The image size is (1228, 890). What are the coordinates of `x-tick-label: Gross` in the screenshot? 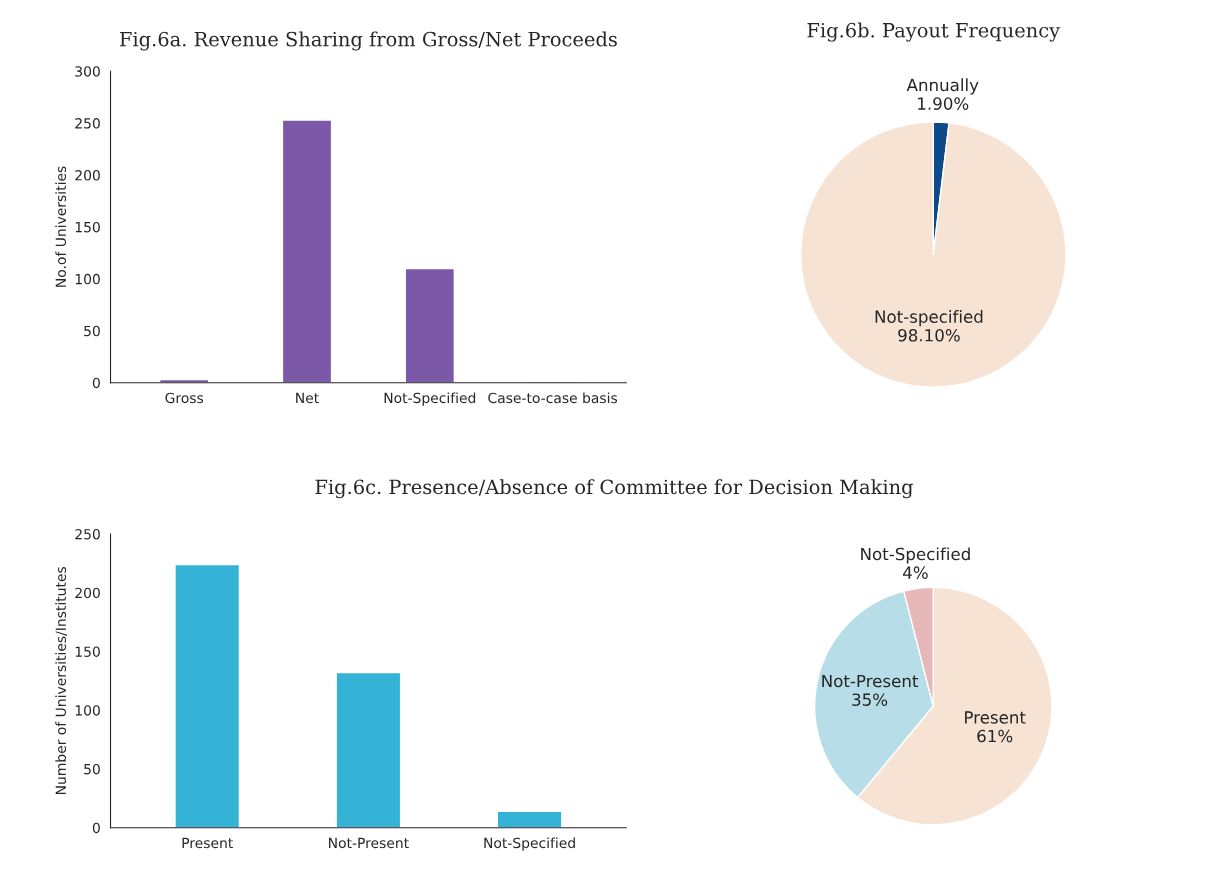 It's located at (184, 398).